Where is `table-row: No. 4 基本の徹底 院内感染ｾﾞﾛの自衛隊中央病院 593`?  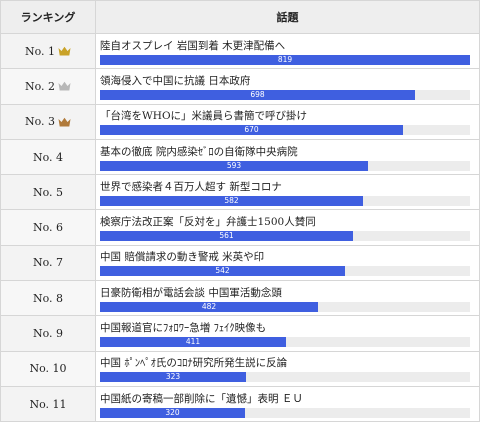
table-row: No. 4 基本の徹底 院内感染ｾﾞﾛの自衛隊中央病院 593 is located at coordinates (240, 157).